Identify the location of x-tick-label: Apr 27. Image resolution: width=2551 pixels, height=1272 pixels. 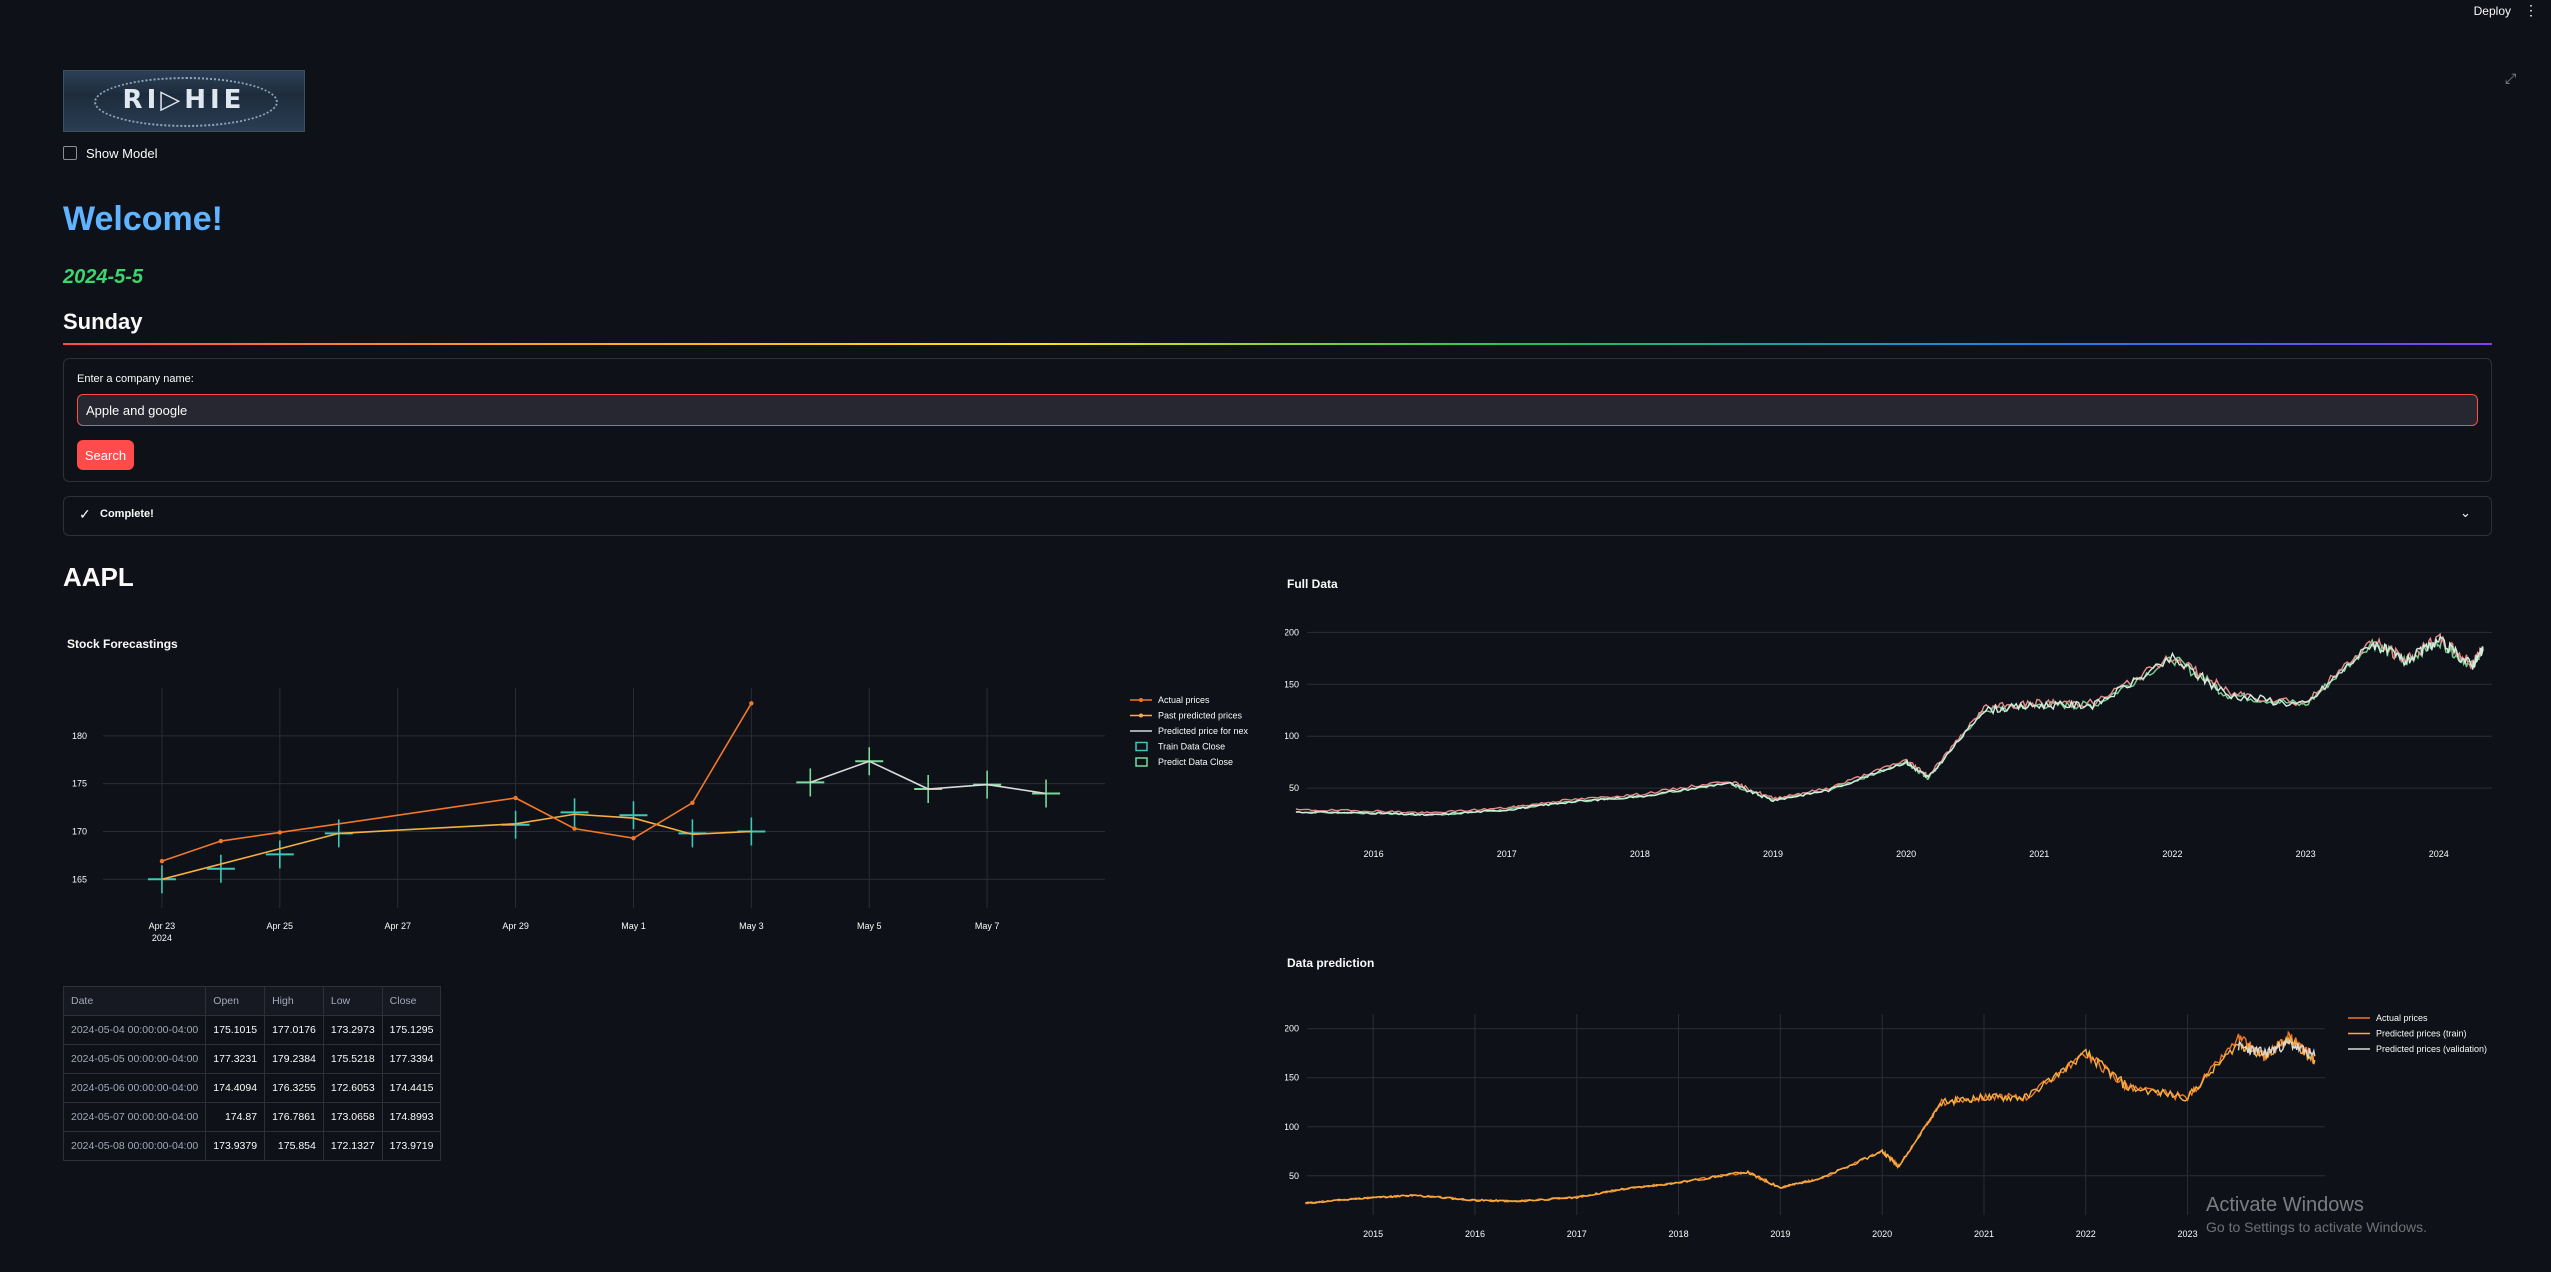
(397, 926).